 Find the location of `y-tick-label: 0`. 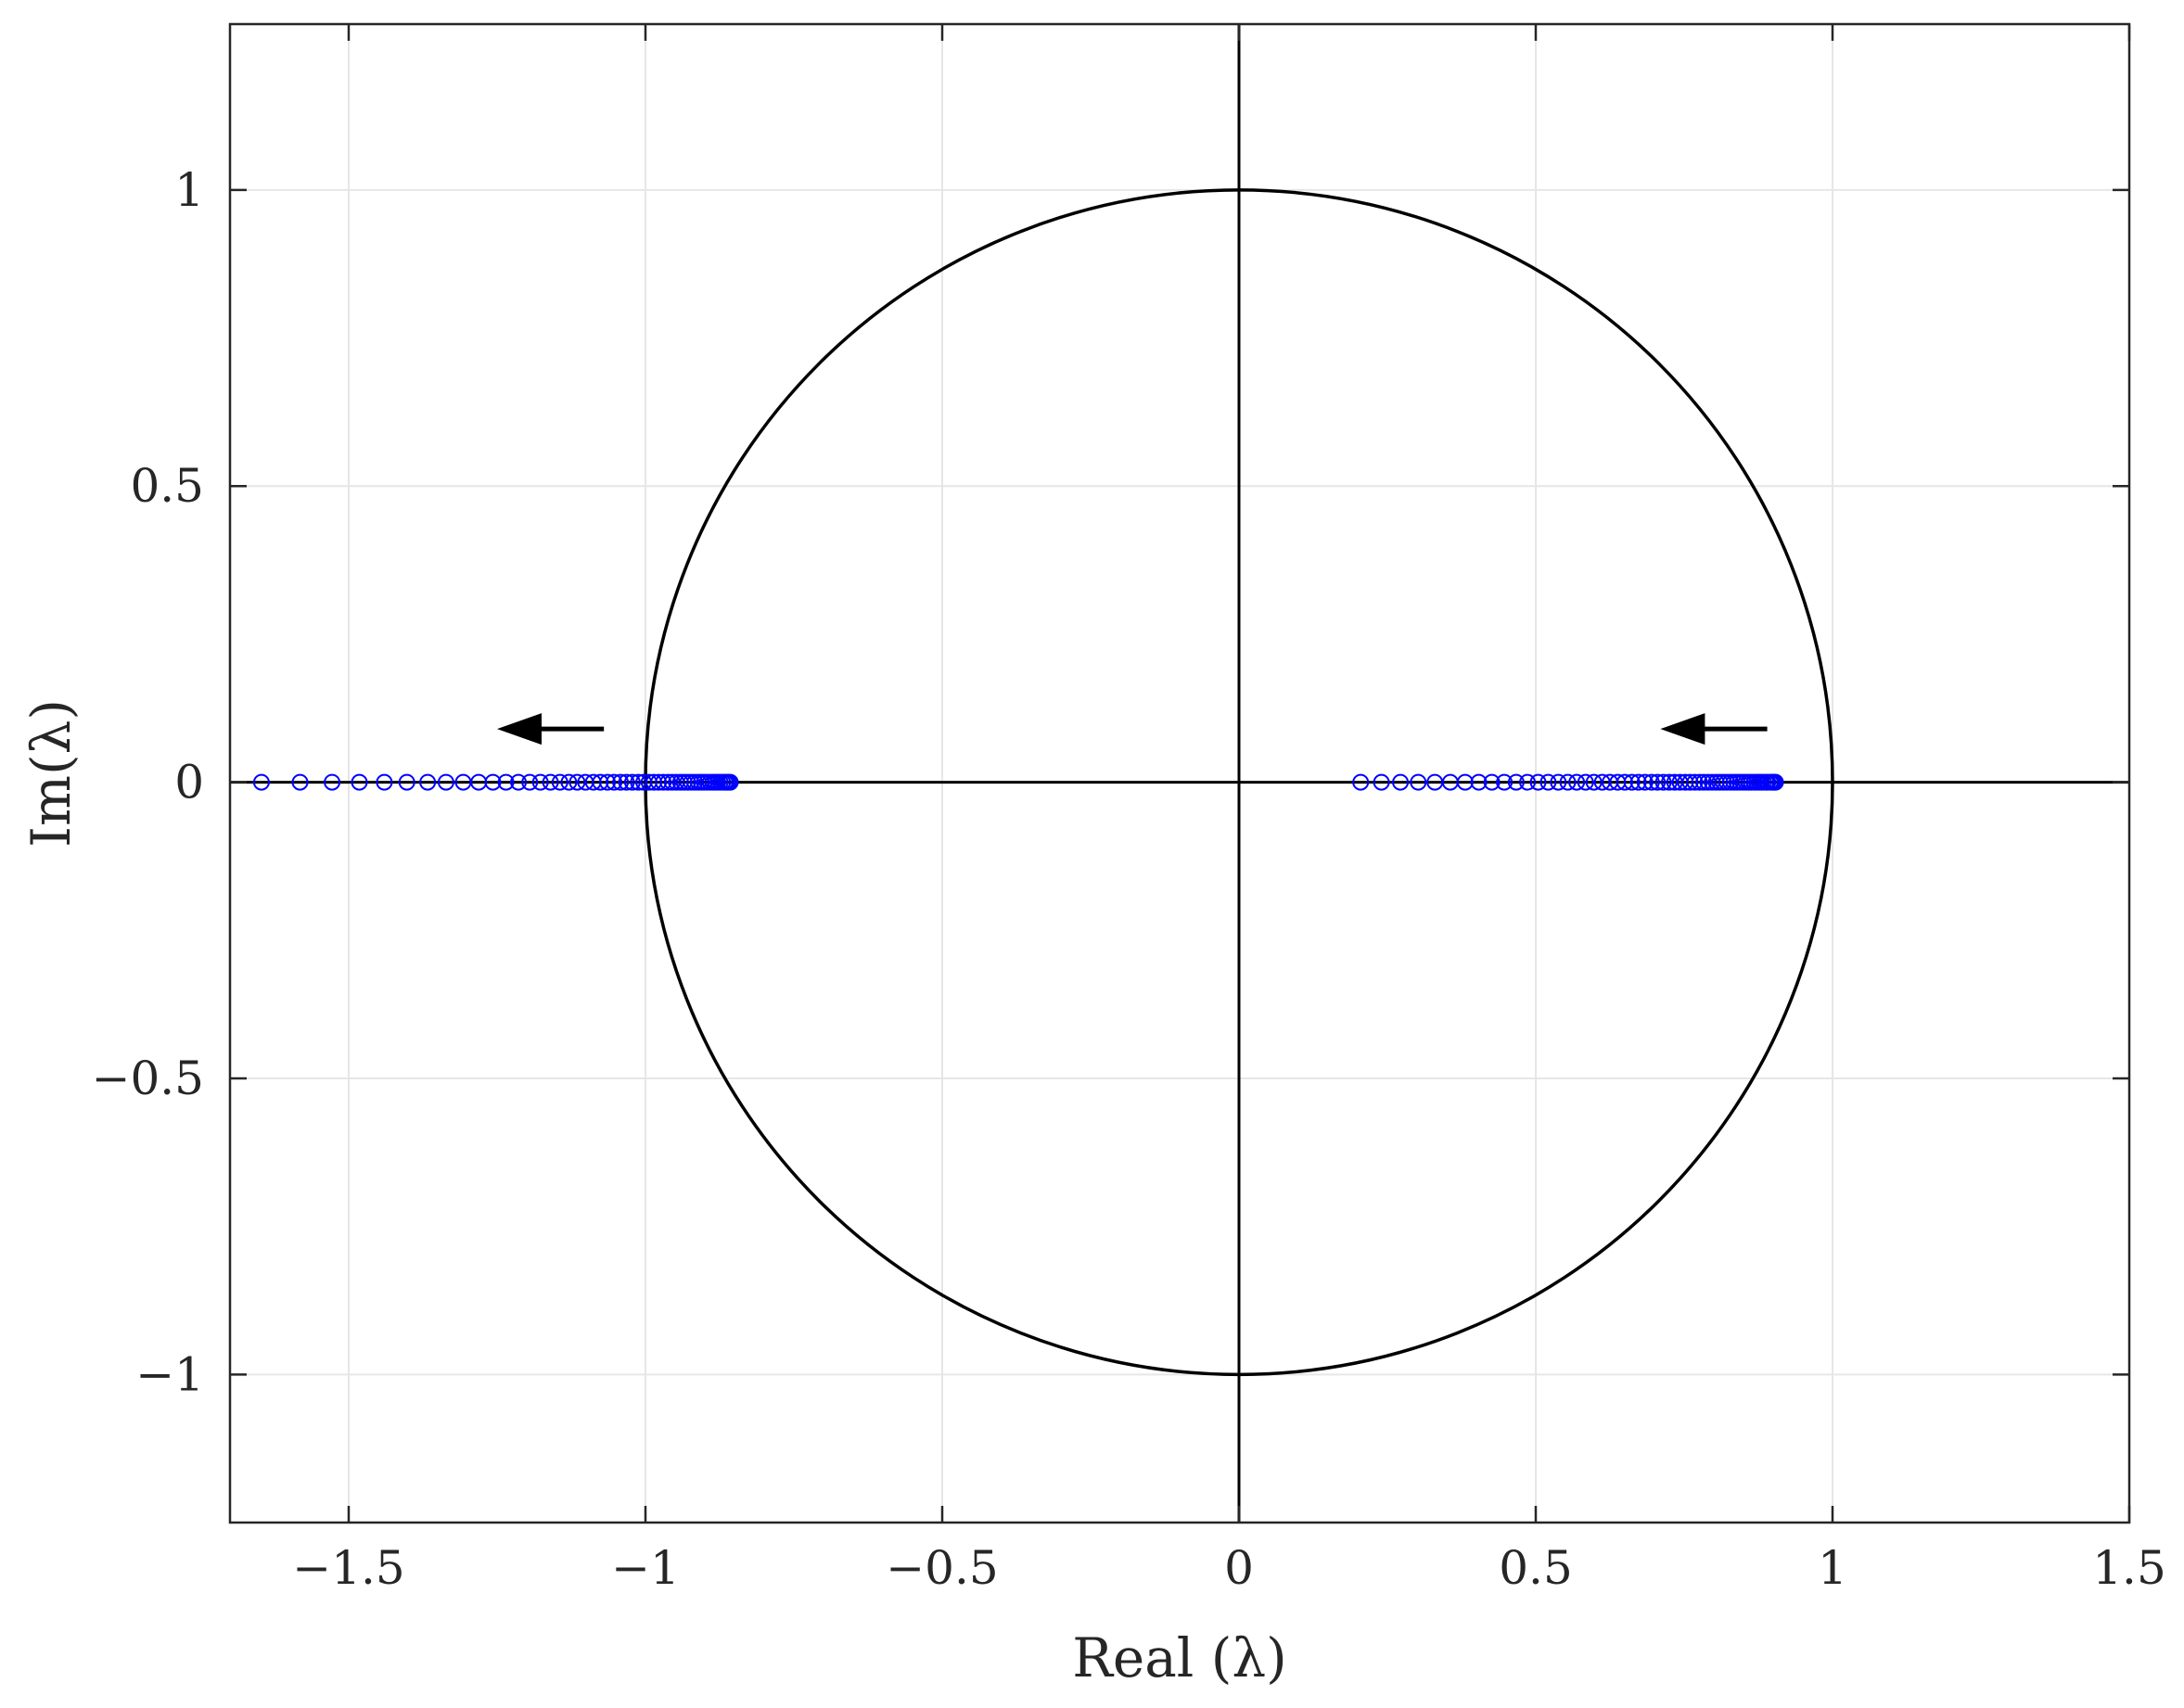

y-tick-label: 0 is located at coordinates (189, 782).